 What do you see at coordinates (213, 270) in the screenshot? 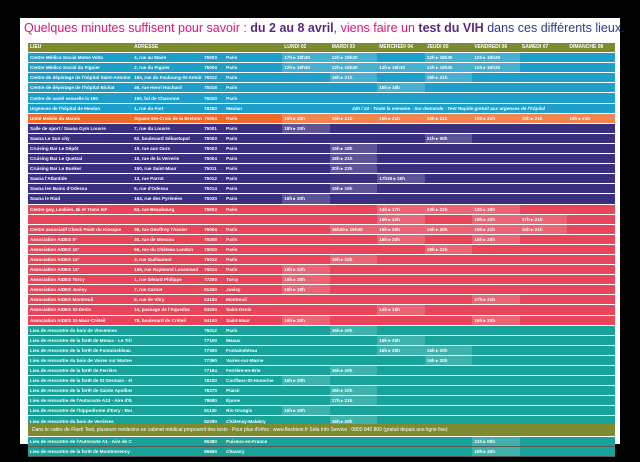
I see `location-zip: 75014` at bounding box center [213, 270].